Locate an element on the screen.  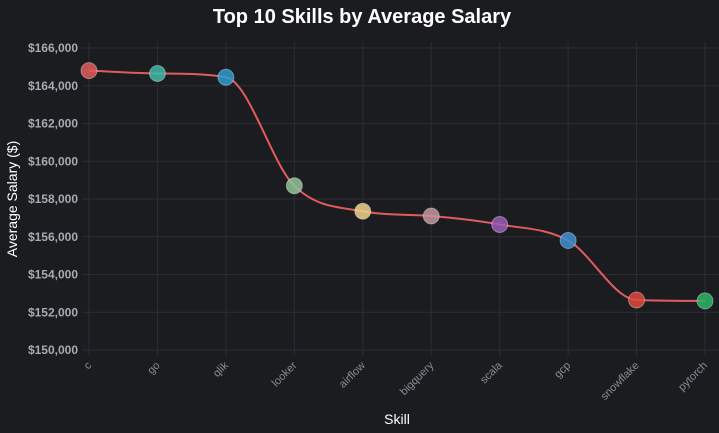
y-tick-label: $152,000 is located at coordinates (53, 312).